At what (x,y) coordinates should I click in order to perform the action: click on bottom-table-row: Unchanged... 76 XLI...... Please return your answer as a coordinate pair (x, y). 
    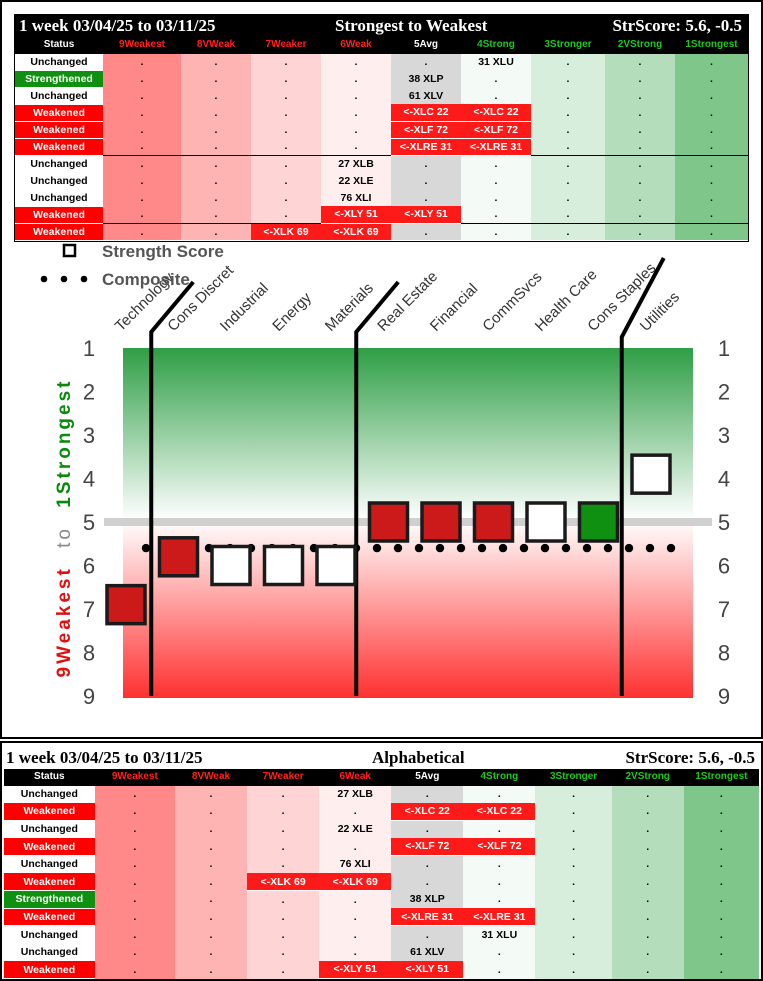
    Looking at the image, I should click on (381, 864).